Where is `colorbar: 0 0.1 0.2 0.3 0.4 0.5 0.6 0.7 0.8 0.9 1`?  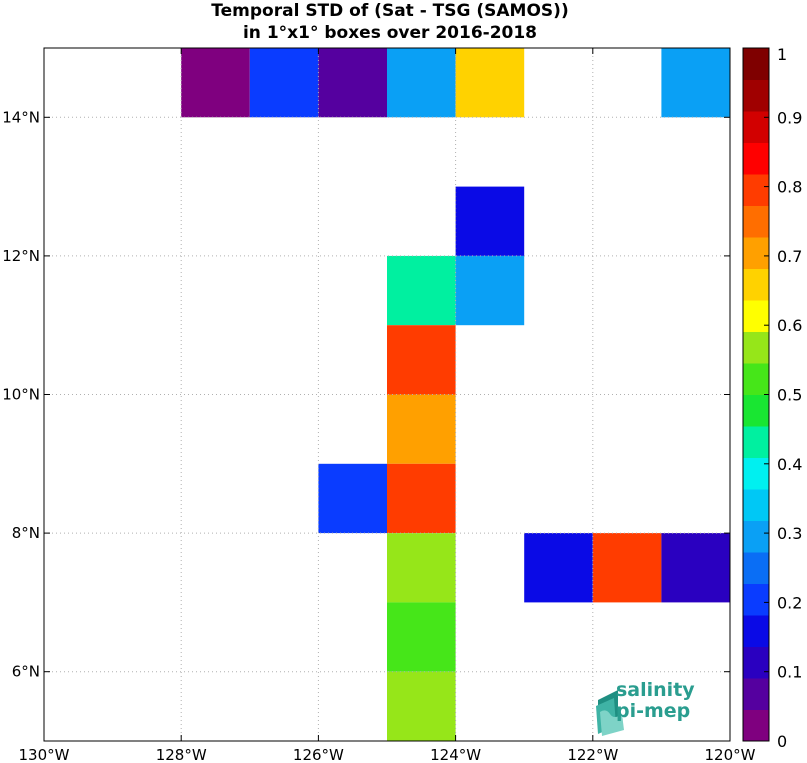
colorbar: 0 0.1 0.2 0.3 0.4 0.5 0.6 0.7 0.8 0.9 1 is located at coordinates (772, 398).